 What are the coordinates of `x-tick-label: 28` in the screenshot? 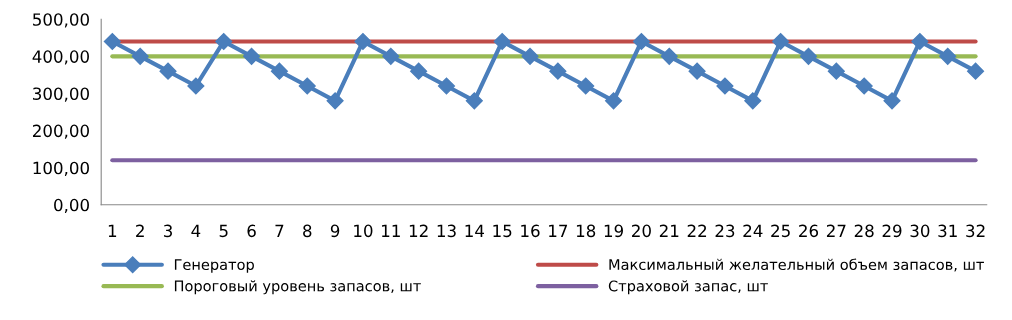 It's located at (864, 231).